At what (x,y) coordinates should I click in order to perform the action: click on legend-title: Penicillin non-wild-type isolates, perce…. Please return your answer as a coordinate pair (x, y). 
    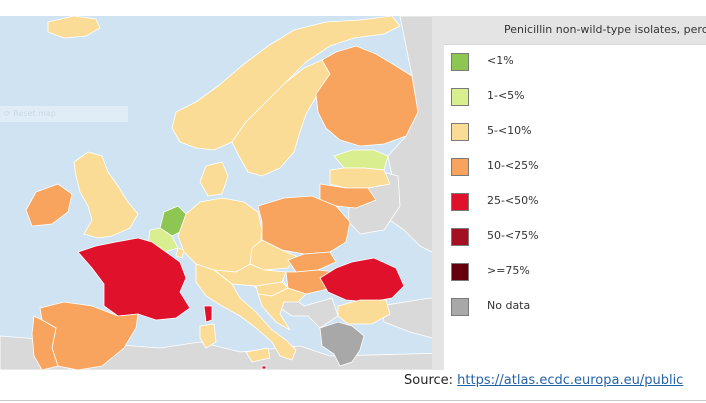
    Looking at the image, I should click on (569, 30).